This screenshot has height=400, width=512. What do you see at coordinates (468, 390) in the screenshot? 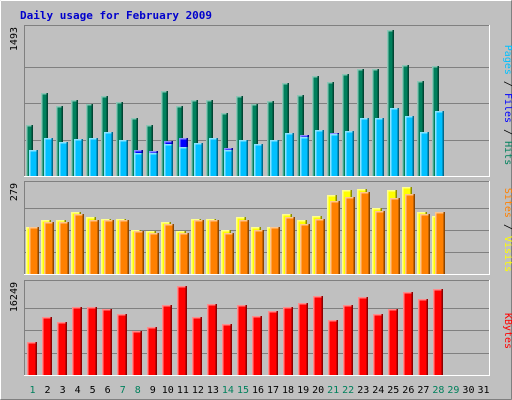
I see `x-label-day-30: 30` at bounding box center [468, 390].